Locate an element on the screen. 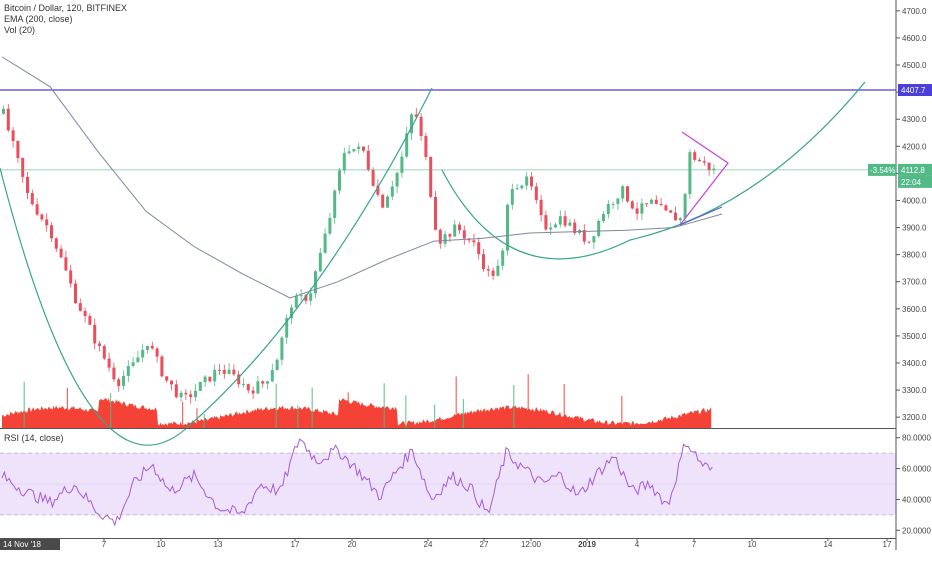  time-tick-label: 13 is located at coordinates (218, 544).